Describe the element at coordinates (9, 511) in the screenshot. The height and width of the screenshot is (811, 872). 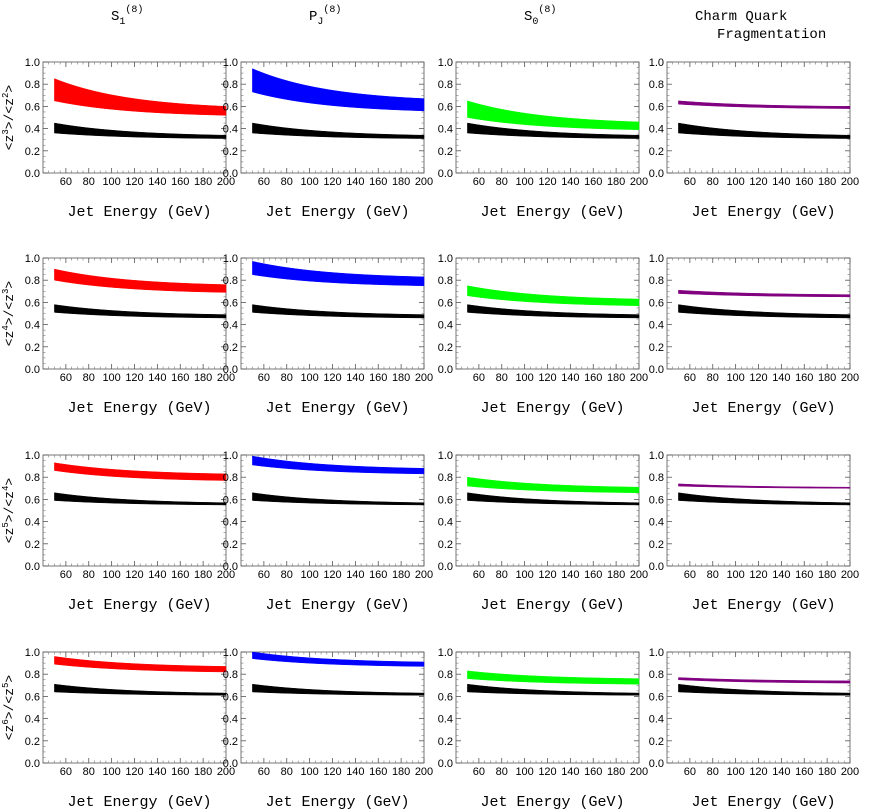
I see `row-ylabel-3: <z5>/<z4>` at that location.